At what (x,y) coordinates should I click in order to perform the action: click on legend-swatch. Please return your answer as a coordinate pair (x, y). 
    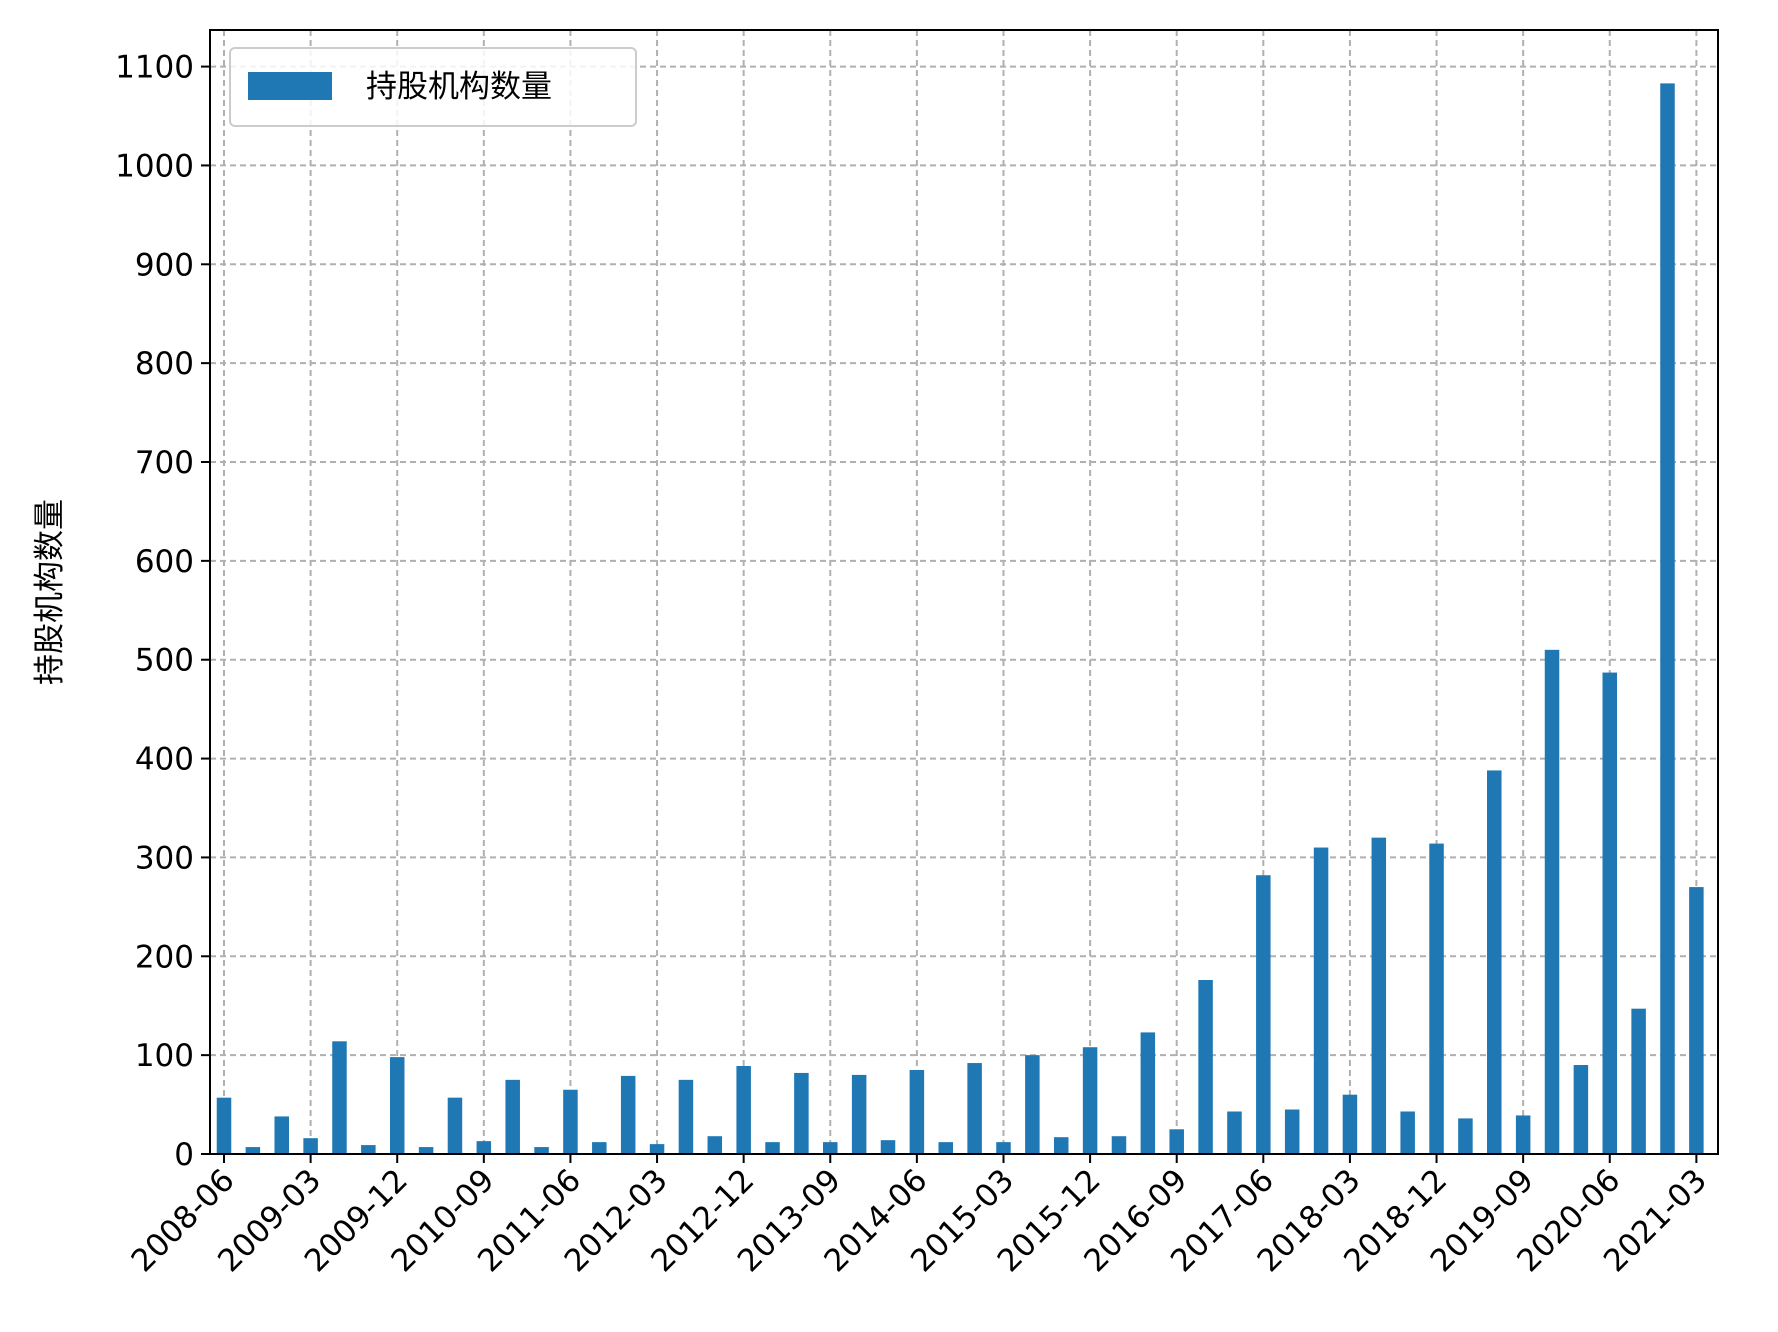
    Looking at the image, I should click on (290, 86).